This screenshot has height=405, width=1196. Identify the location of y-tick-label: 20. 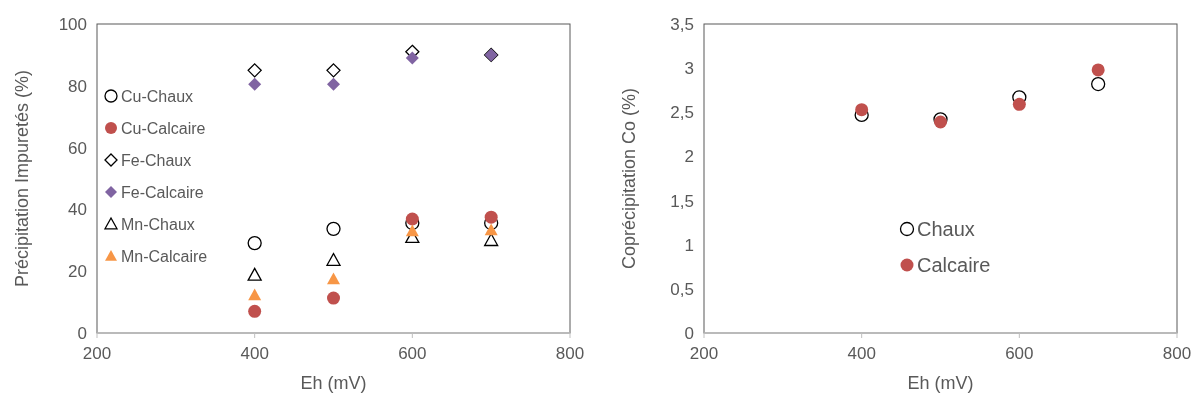
(77, 272).